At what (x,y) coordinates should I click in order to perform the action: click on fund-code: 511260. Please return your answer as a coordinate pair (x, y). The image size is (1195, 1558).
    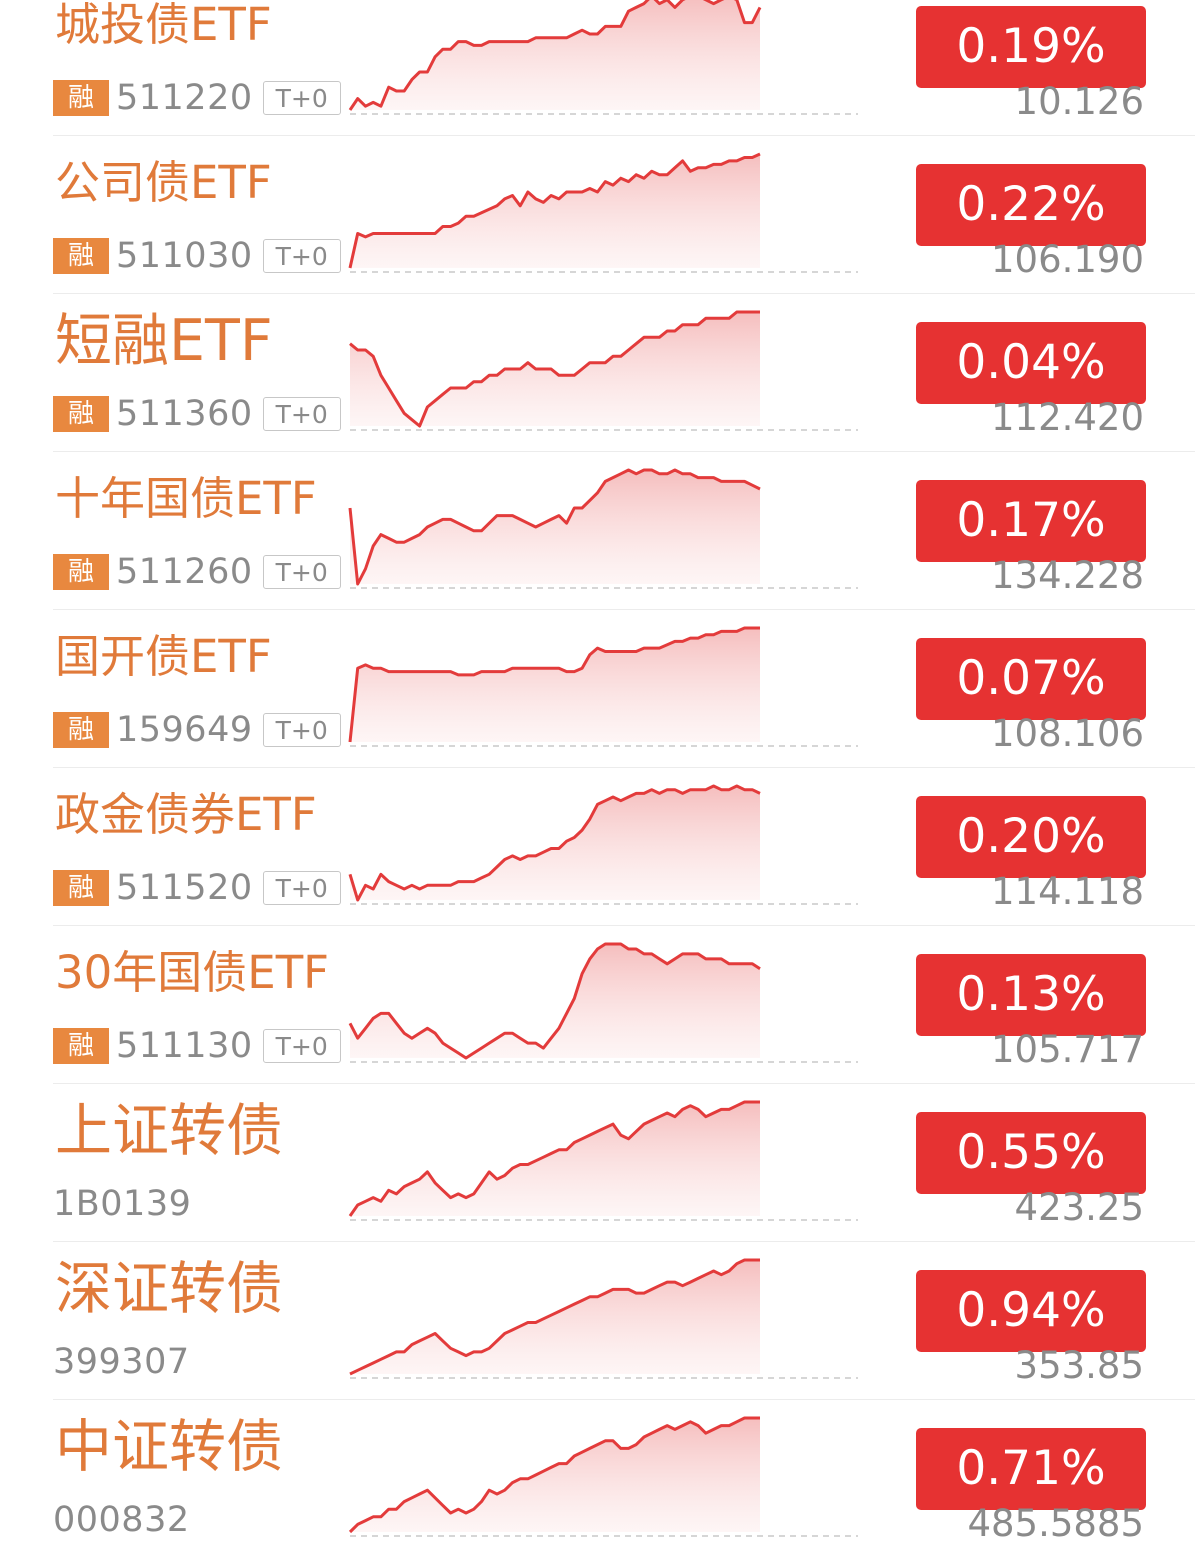
    Looking at the image, I should click on (184, 572).